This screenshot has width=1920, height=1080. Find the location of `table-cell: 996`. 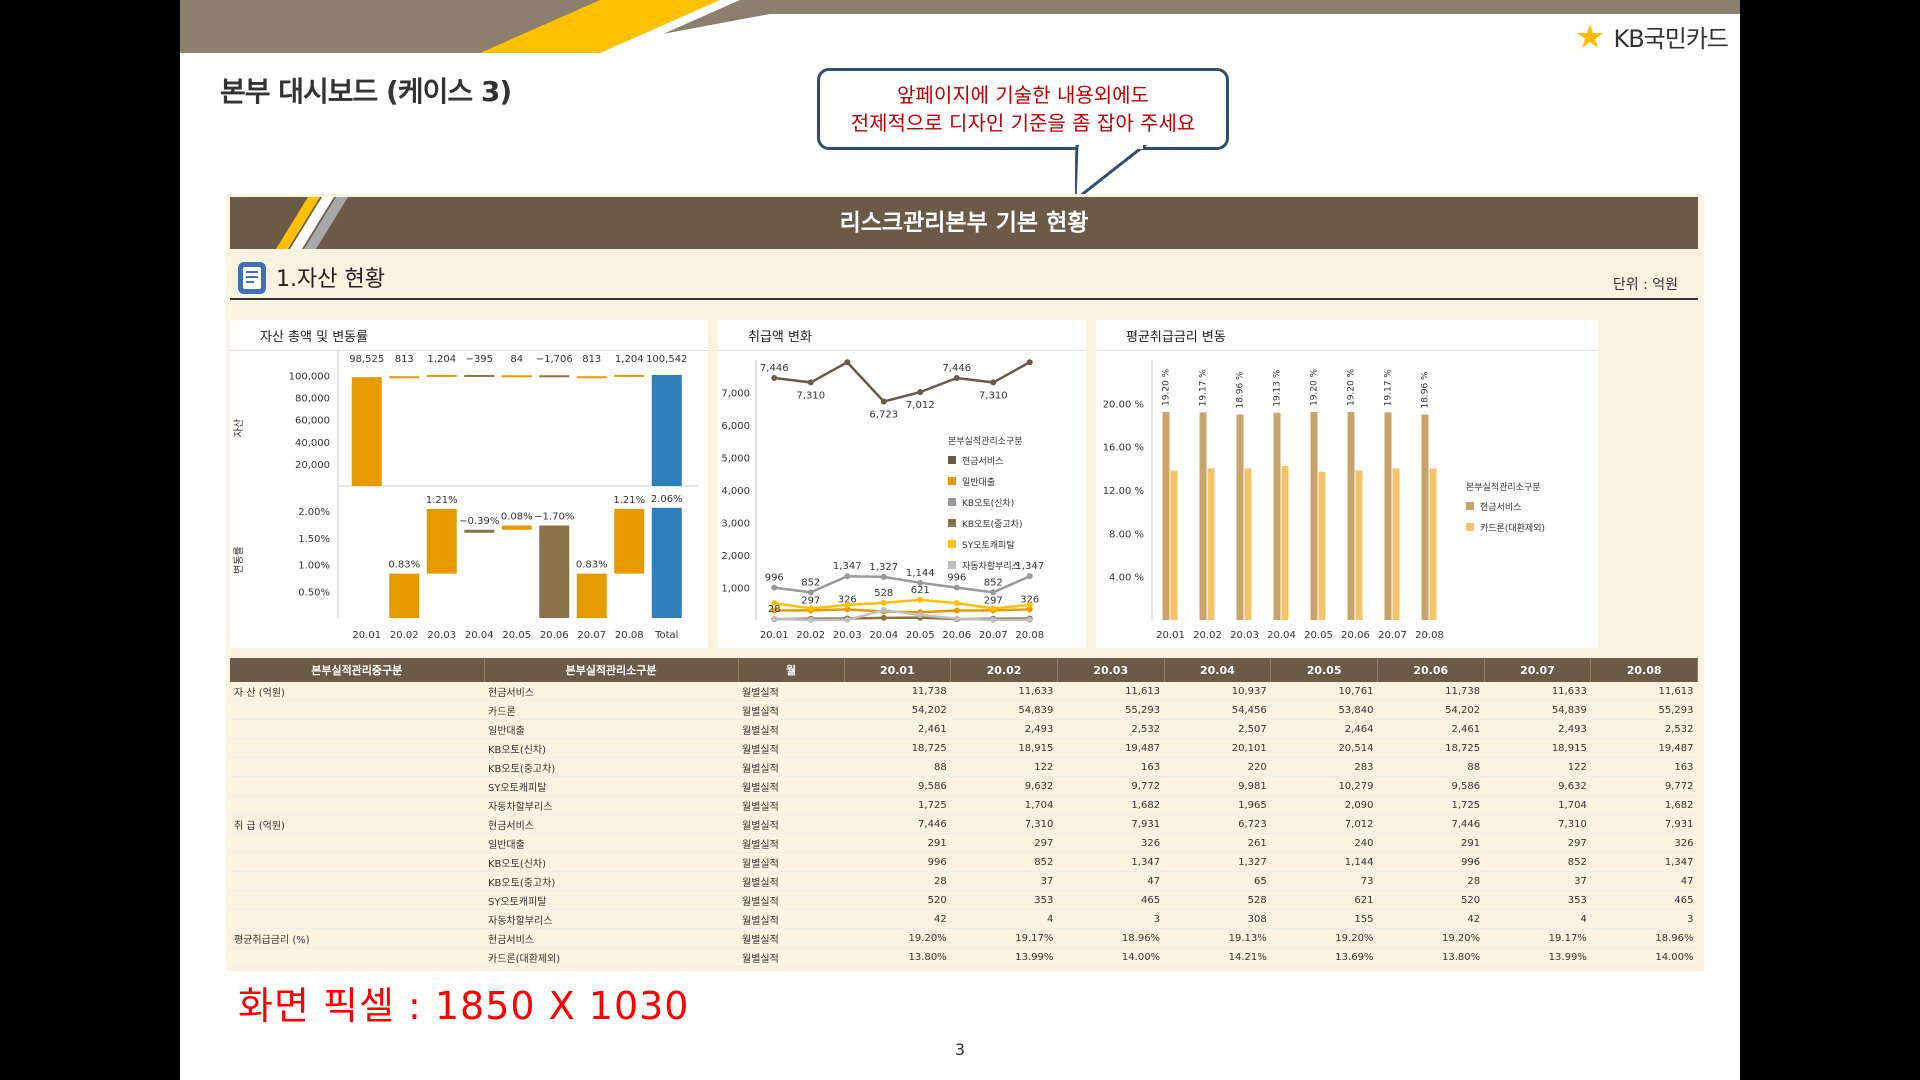

table-cell: 996 is located at coordinates (1431, 862).